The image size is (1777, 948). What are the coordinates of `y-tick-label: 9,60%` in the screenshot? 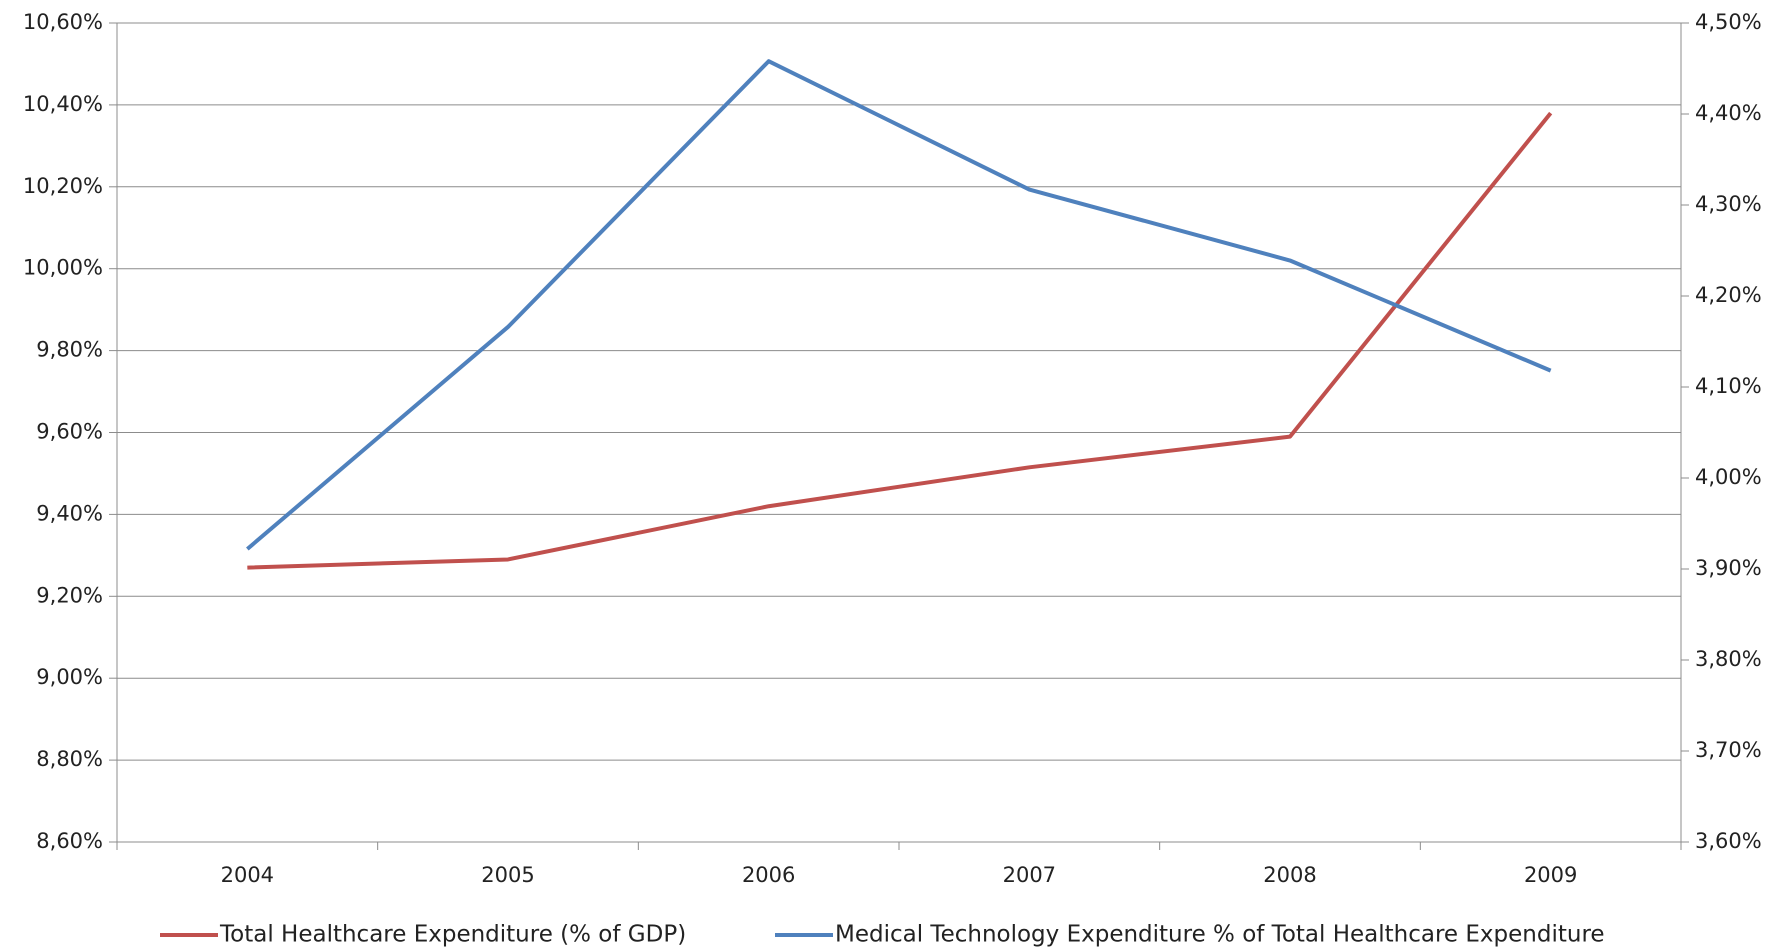 It's located at (69, 432).